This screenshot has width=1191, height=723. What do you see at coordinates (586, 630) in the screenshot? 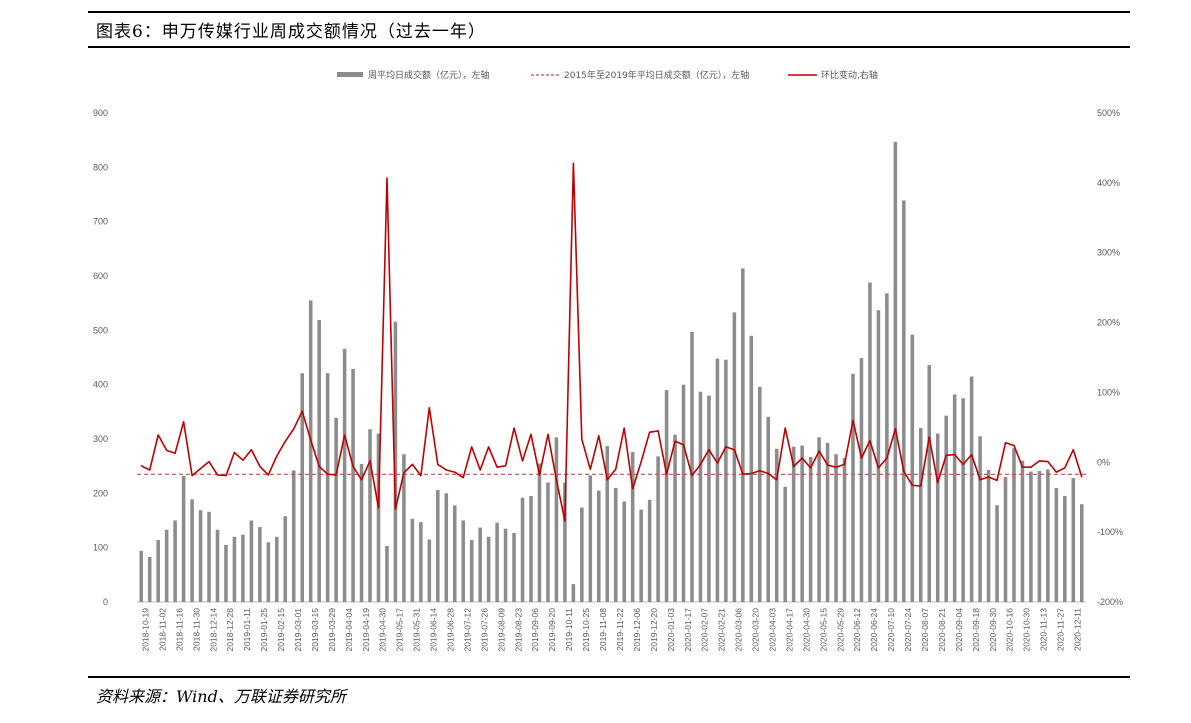
I see `x-tick-label: 2019-10-25` at bounding box center [586, 630].